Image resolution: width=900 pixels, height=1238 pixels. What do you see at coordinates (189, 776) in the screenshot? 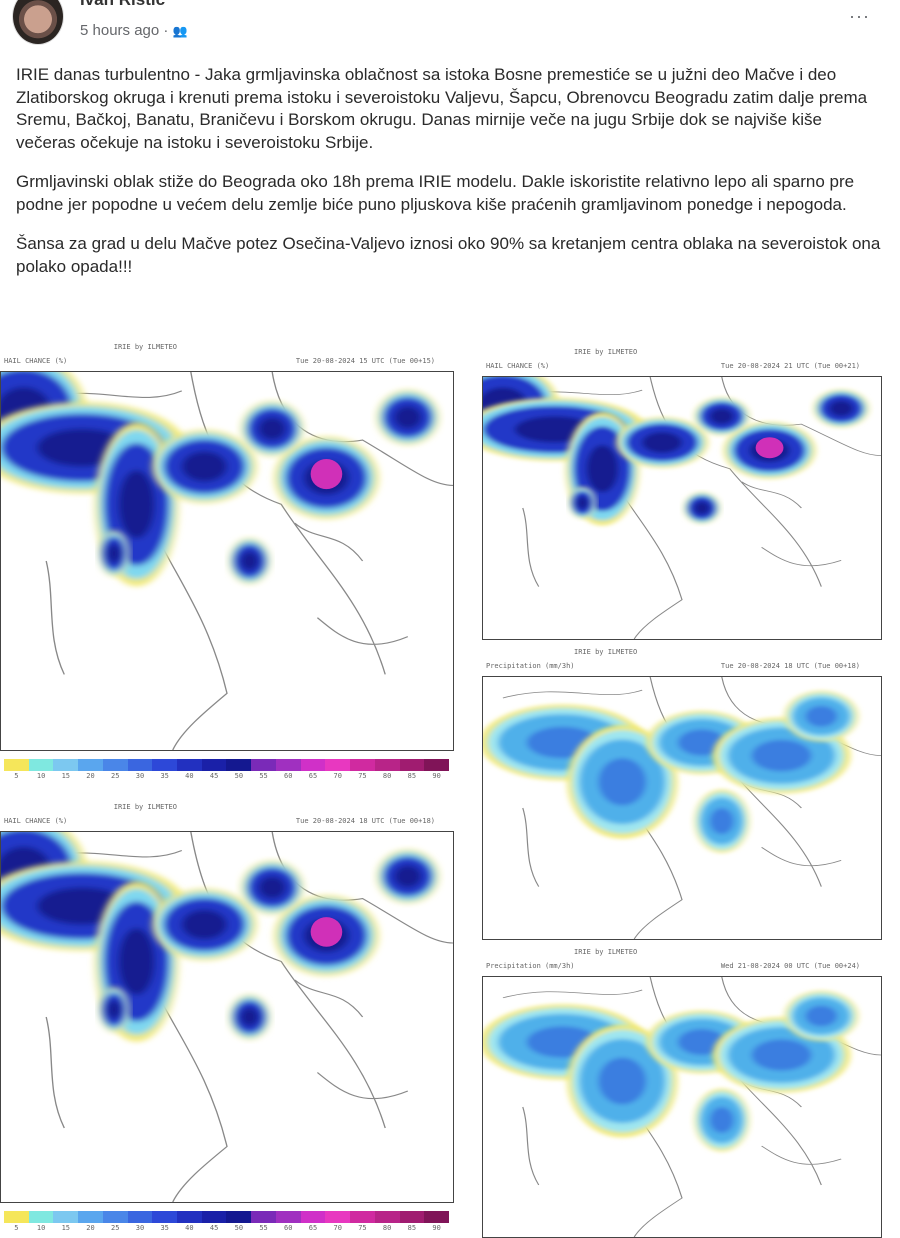
I see `colorbar-tick: 40` at bounding box center [189, 776].